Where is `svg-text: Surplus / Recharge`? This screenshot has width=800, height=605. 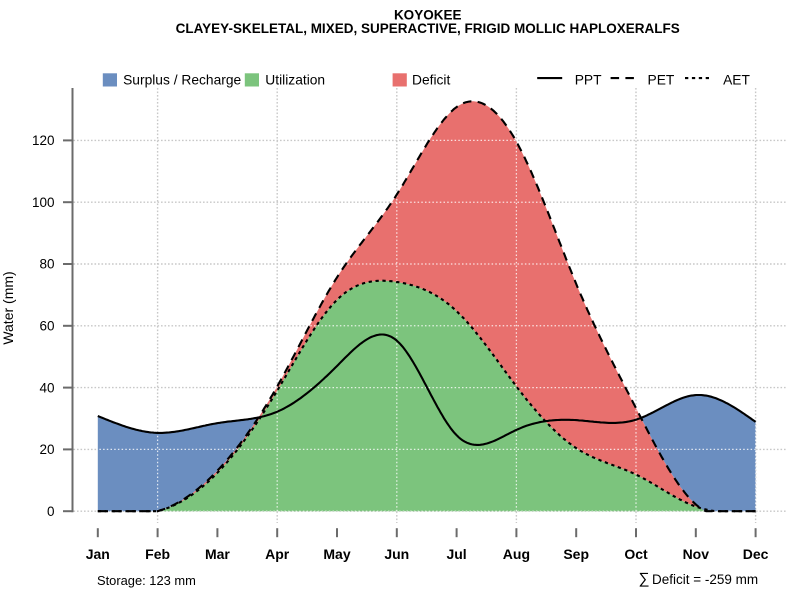 svg-text: Surplus / Recharge is located at coordinates (182, 79).